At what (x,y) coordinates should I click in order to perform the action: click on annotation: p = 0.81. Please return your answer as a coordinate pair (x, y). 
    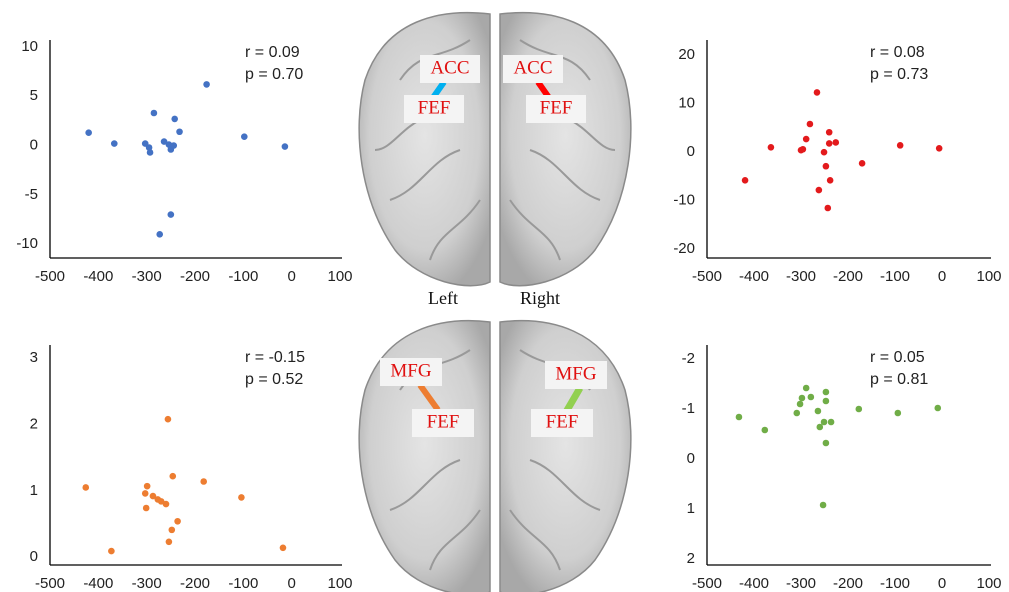
    Looking at the image, I should click on (899, 379).